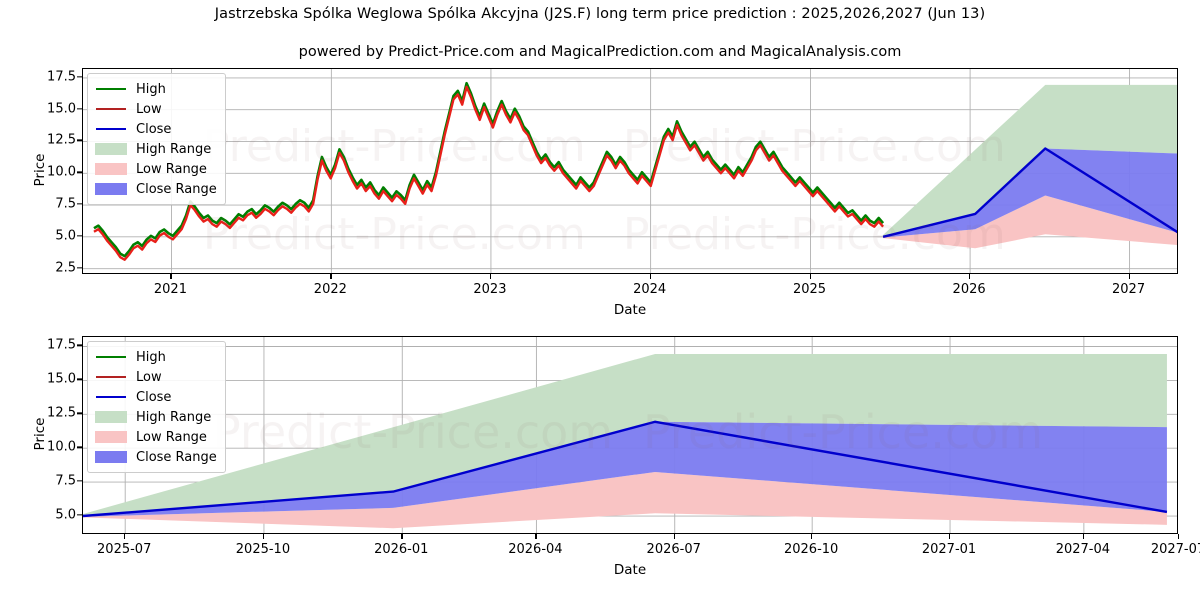 The height and width of the screenshot is (600, 1200). I want to click on x-axis-tick-label: 2025-07, so click(124, 549).